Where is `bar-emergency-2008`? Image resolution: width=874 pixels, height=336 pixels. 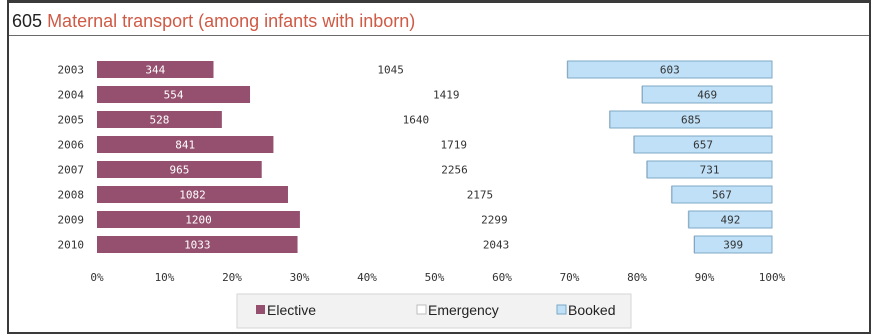 bar-emergency-2008 is located at coordinates (479, 194).